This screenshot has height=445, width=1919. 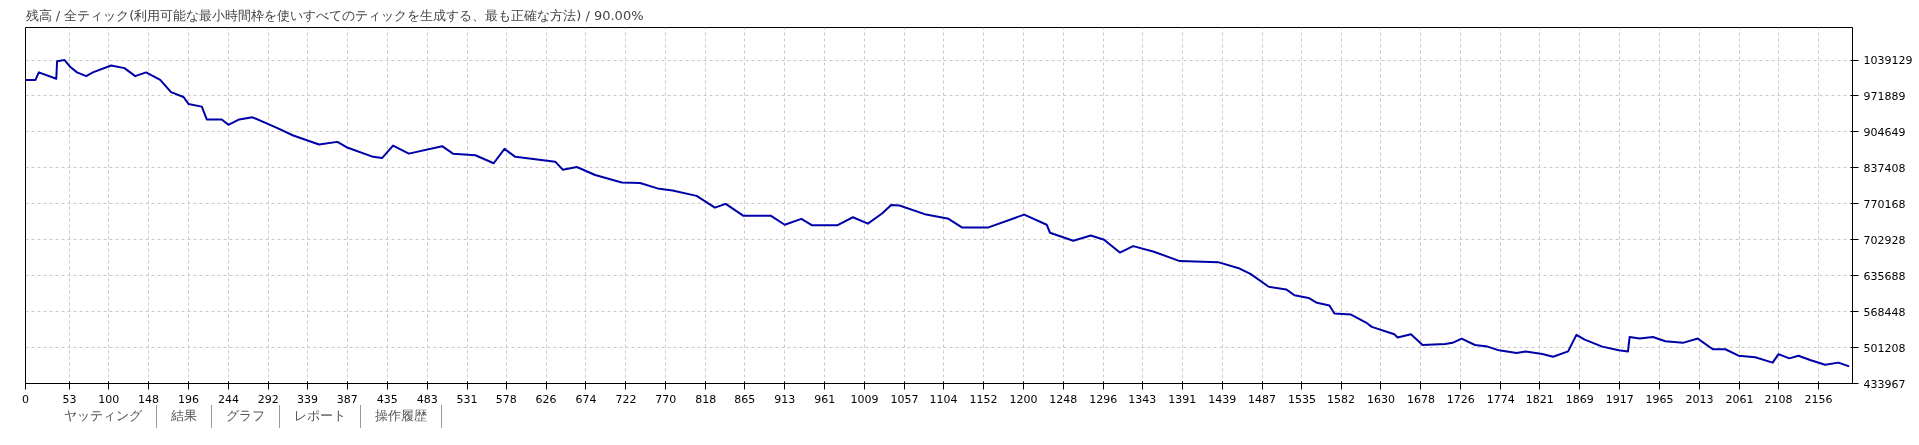 I want to click on x-tick-label: 292, so click(x=268, y=399).